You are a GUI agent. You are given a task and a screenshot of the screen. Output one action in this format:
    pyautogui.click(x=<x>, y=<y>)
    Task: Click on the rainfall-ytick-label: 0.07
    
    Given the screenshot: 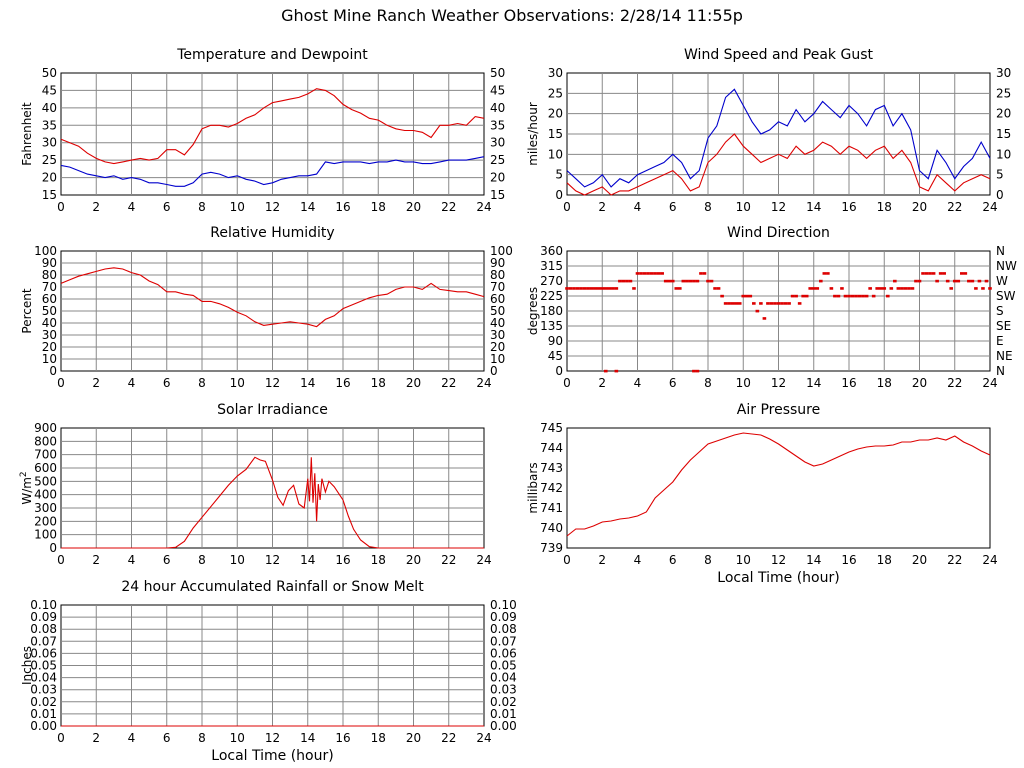 What is the action you would take?
    pyautogui.click(x=43, y=641)
    